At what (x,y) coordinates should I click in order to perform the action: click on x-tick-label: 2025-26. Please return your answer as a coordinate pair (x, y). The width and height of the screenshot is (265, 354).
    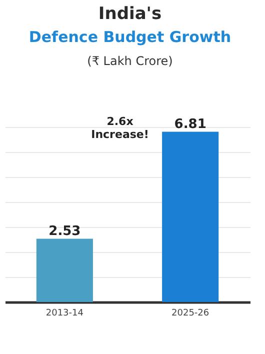
    Looking at the image, I should click on (191, 313).